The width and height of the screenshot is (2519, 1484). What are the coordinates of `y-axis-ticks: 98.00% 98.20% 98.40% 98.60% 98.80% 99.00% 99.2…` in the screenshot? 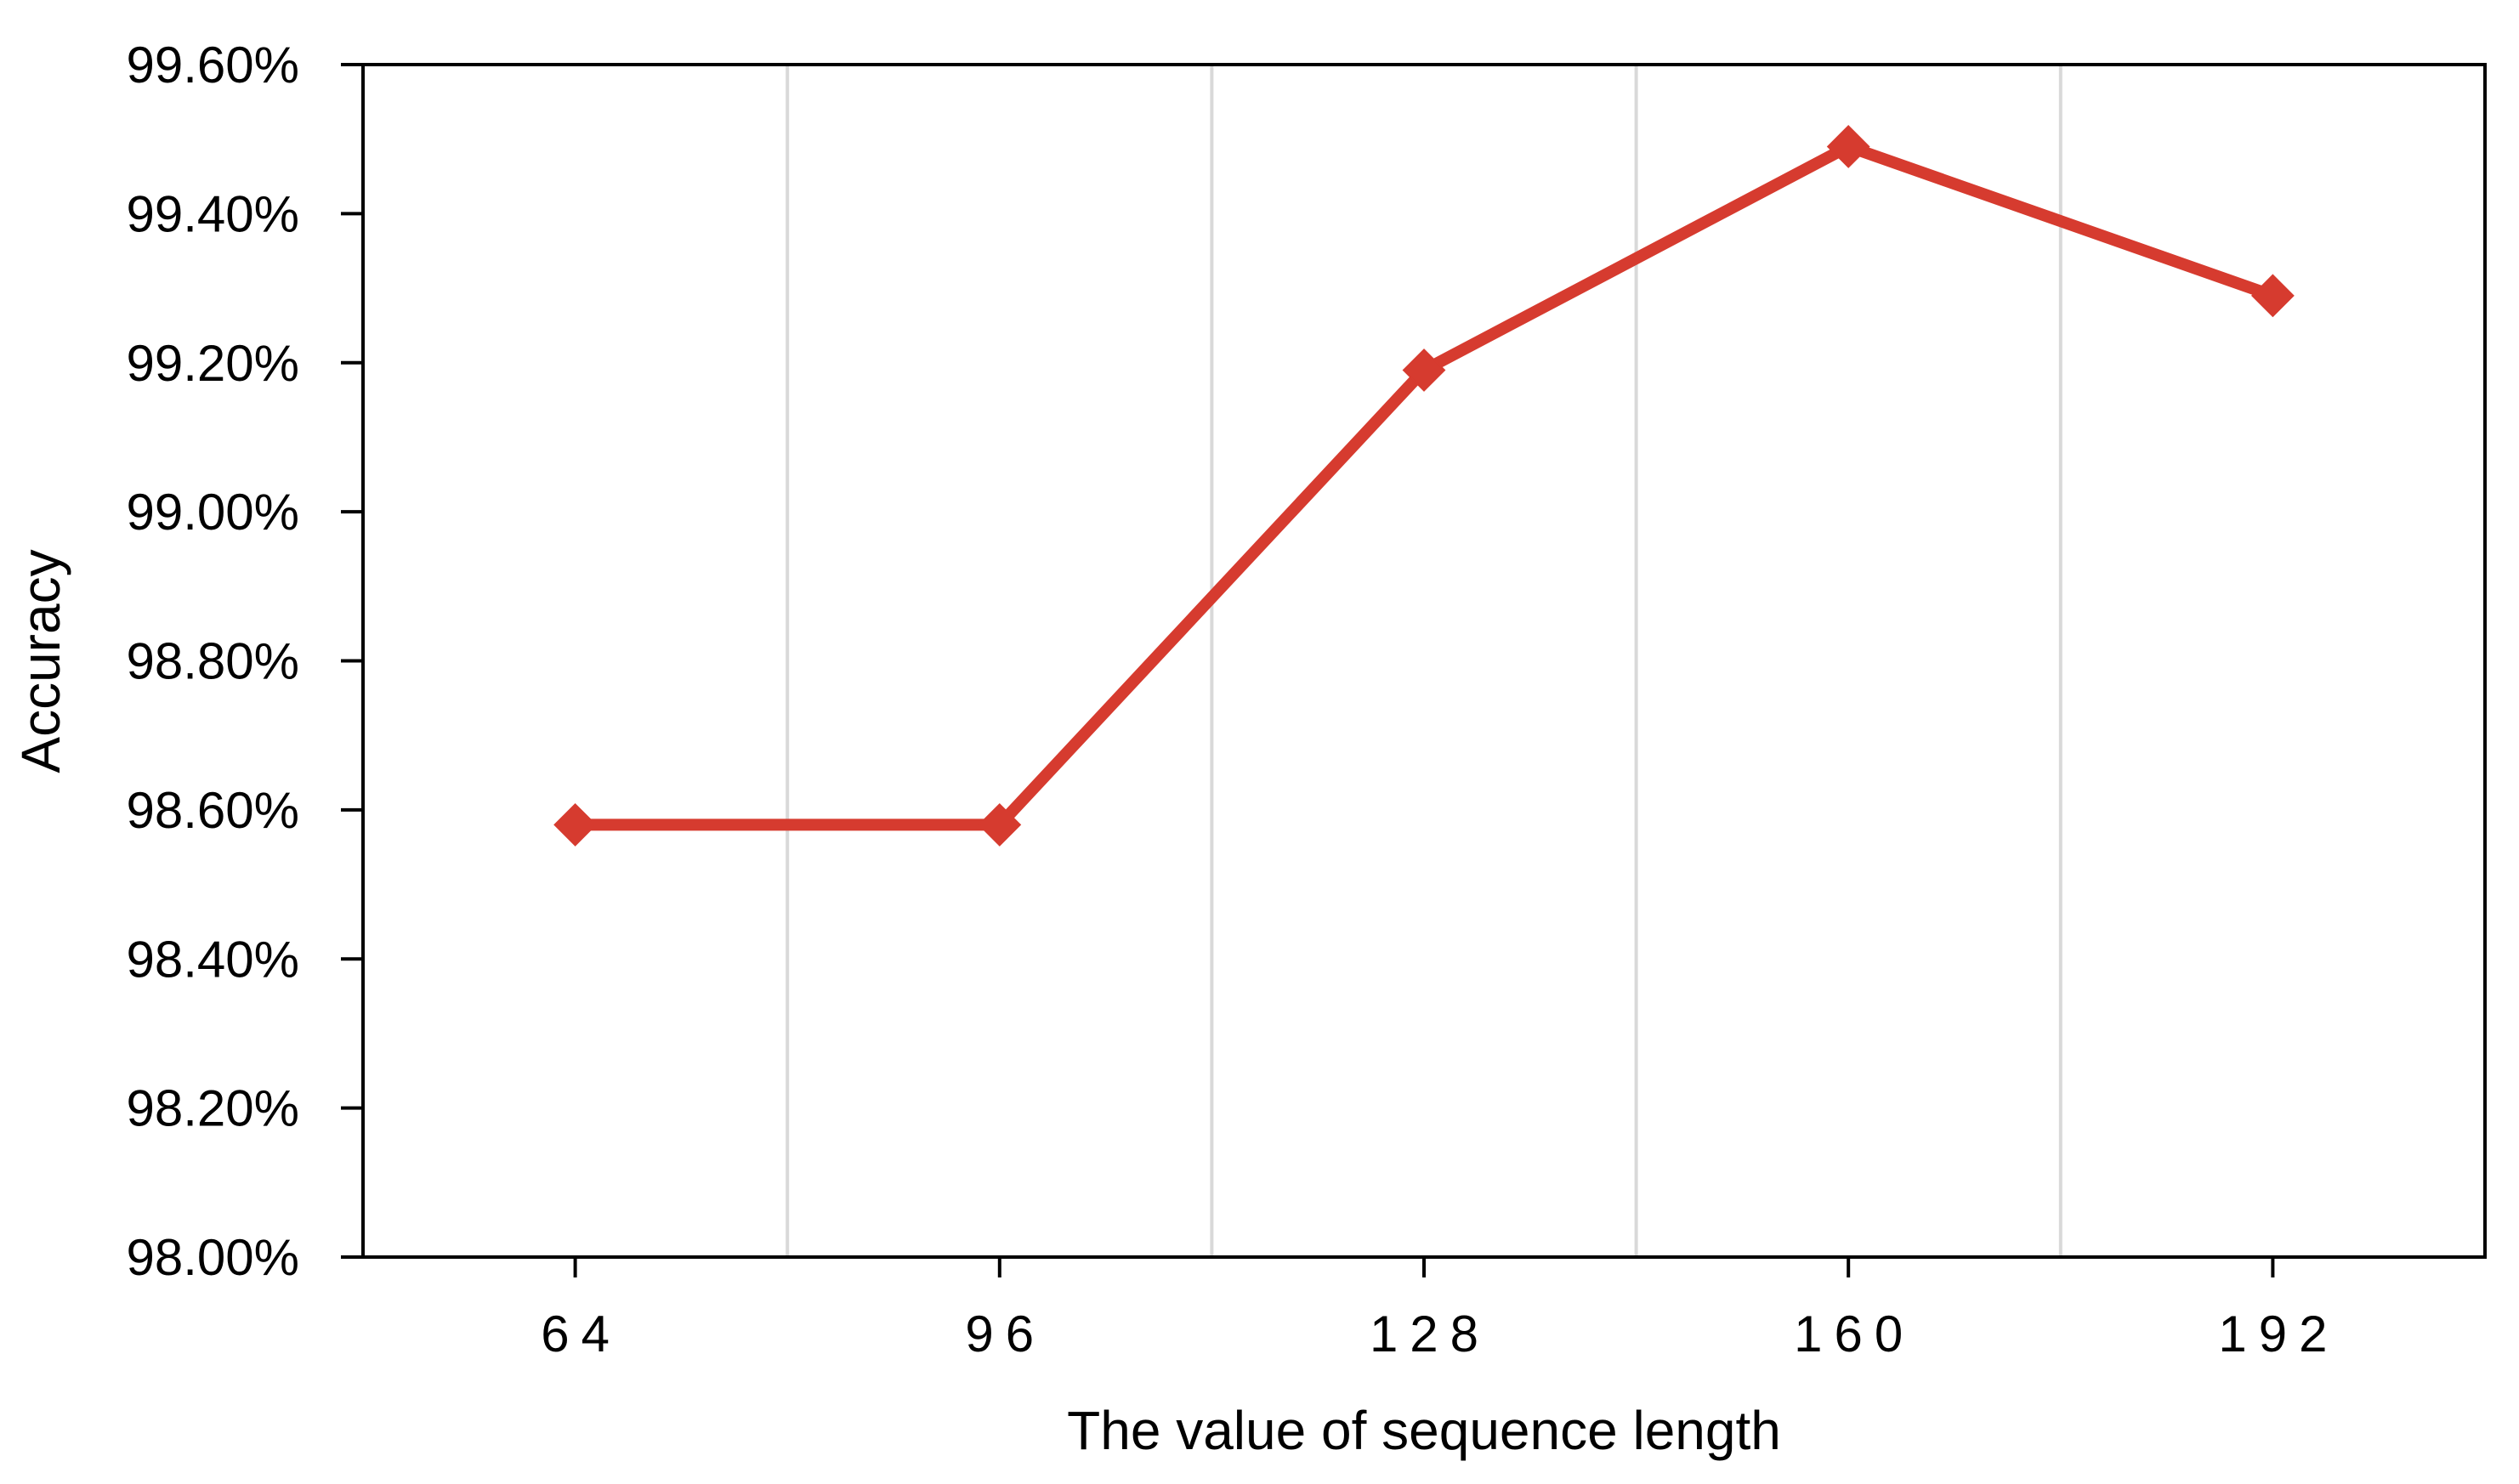 It's located at (245, 661).